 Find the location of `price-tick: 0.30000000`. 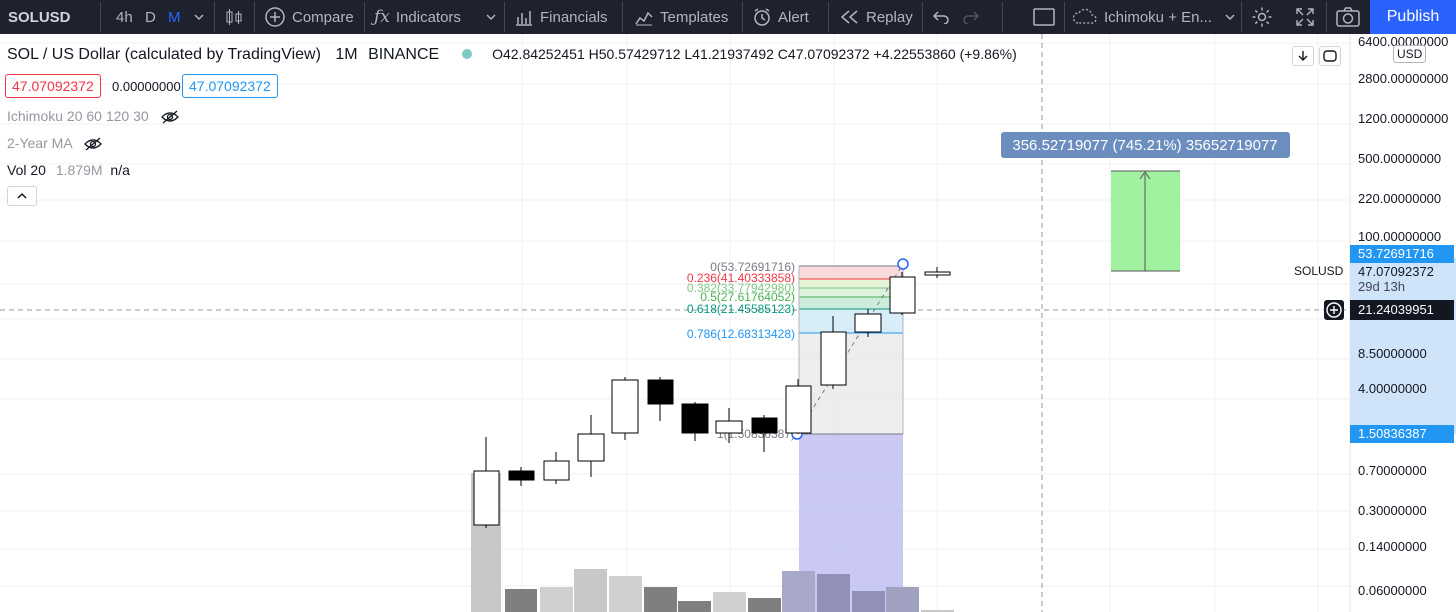

price-tick: 0.30000000 is located at coordinates (1392, 510).